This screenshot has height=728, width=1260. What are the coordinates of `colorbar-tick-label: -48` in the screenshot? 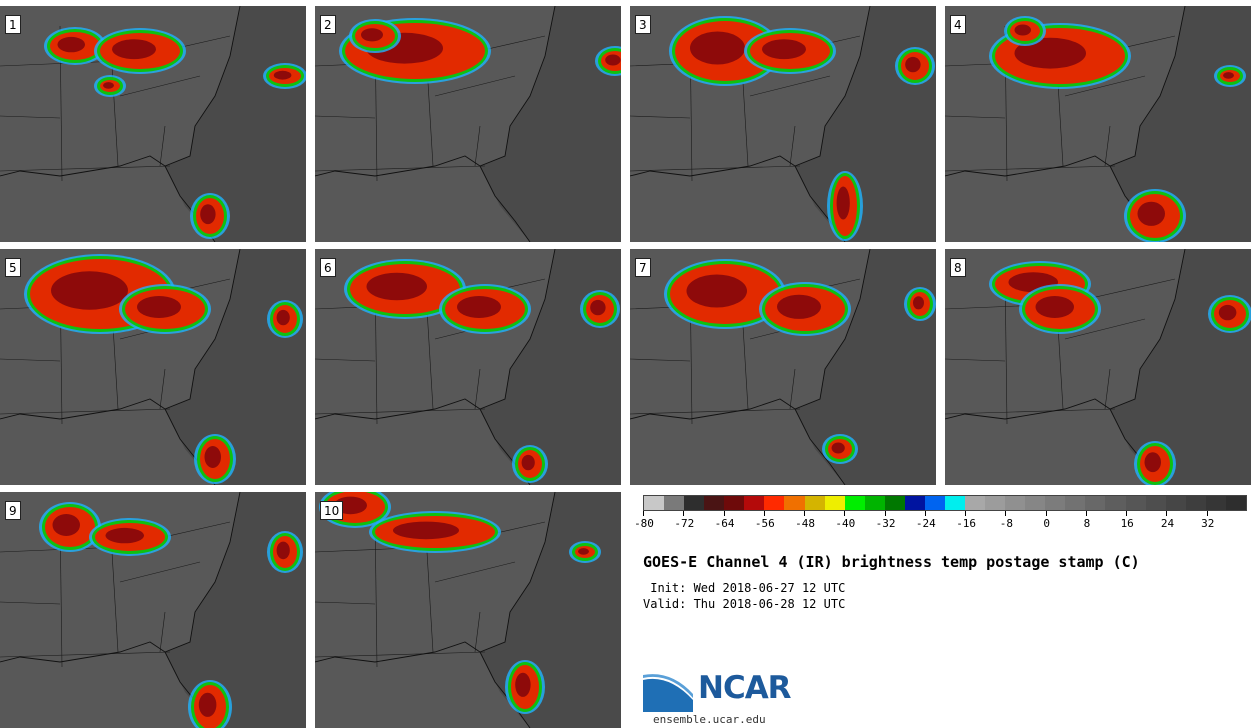 It's located at (805, 523).